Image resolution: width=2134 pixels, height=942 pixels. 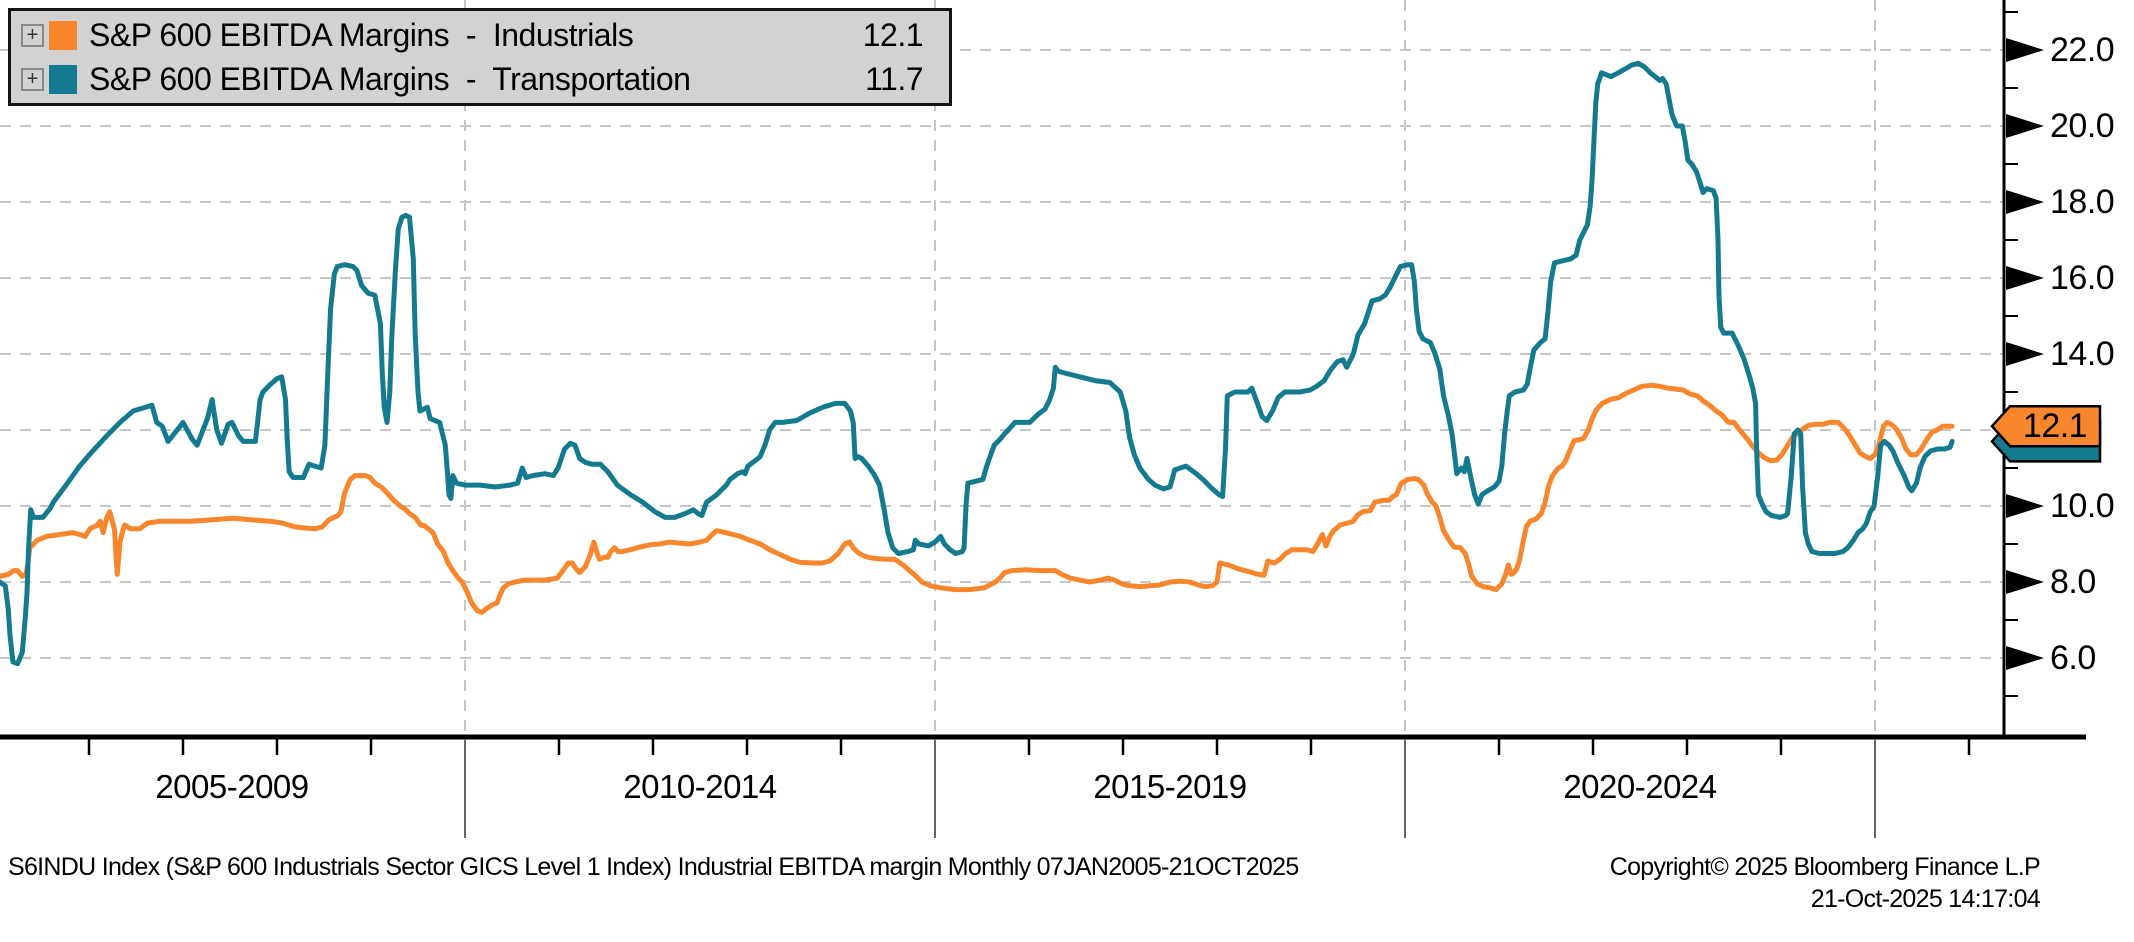 What do you see at coordinates (63, 79) in the screenshot?
I see `transportation-color-swatch` at bounding box center [63, 79].